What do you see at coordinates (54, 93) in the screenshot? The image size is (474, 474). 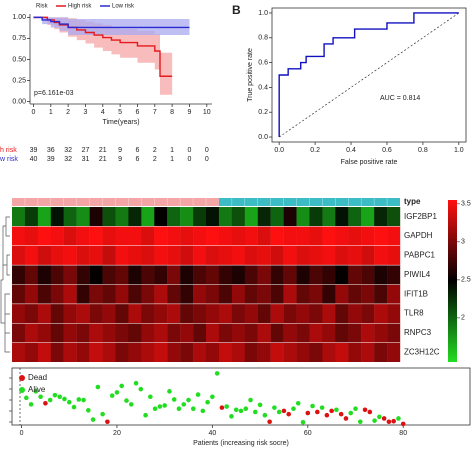 I see `annotation: p=6.161e-03` at bounding box center [54, 93].